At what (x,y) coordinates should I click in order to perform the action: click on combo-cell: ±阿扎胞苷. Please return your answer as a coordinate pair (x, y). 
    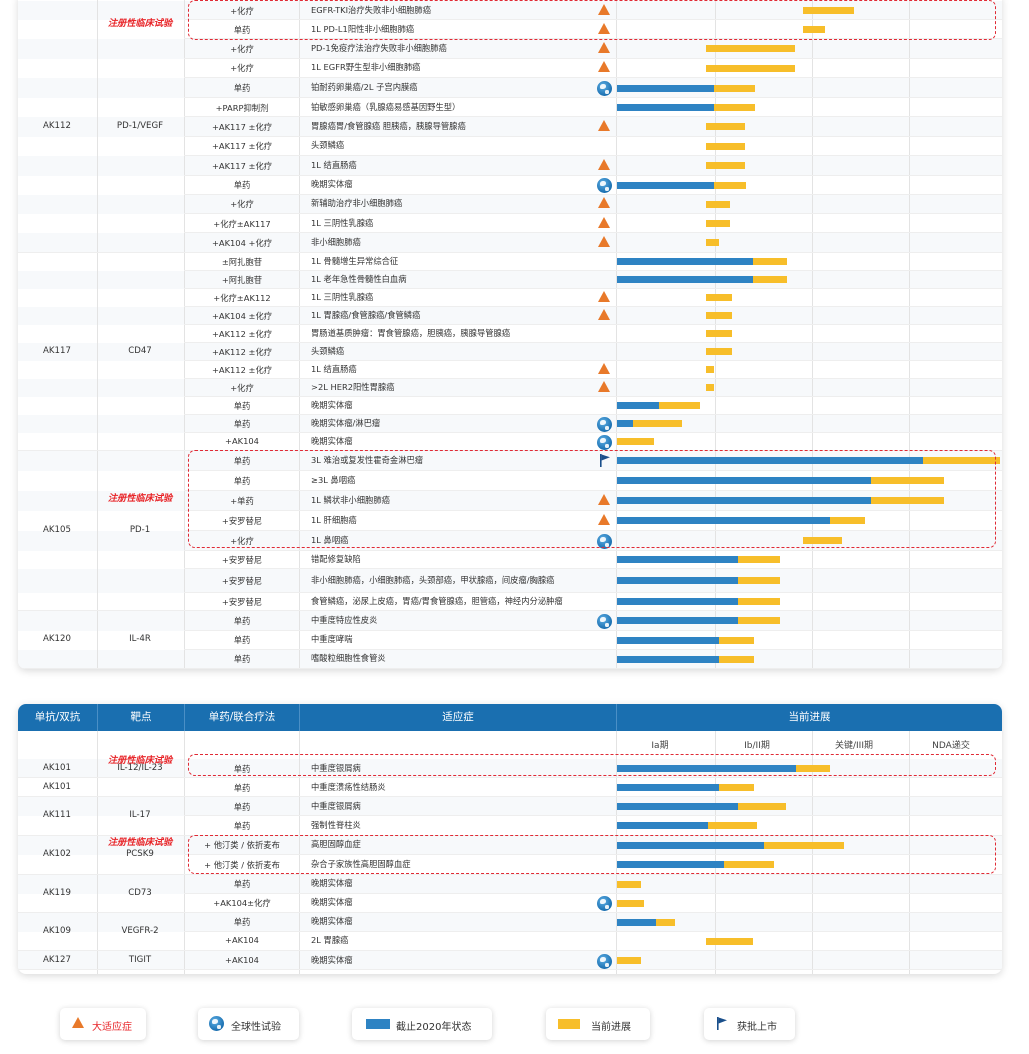
    Looking at the image, I should click on (242, 261).